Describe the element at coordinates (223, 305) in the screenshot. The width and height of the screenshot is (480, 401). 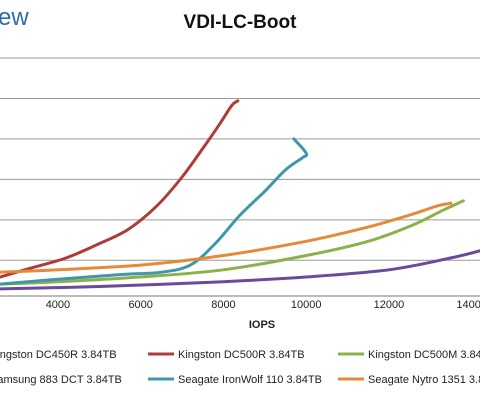
I see `x-tick-label: 8000` at that location.